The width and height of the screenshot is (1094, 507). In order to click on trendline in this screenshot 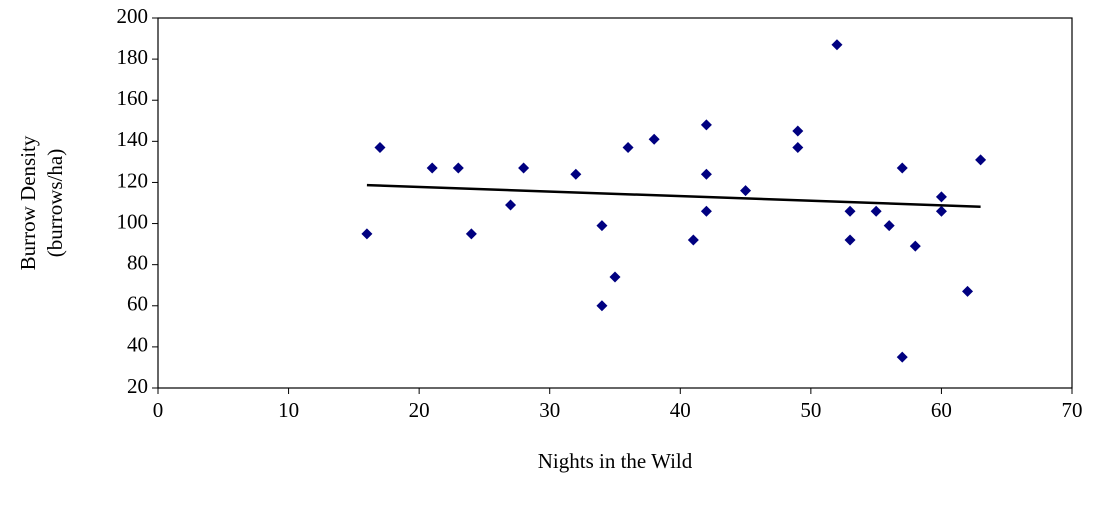, I will do `click(673, 195)`.